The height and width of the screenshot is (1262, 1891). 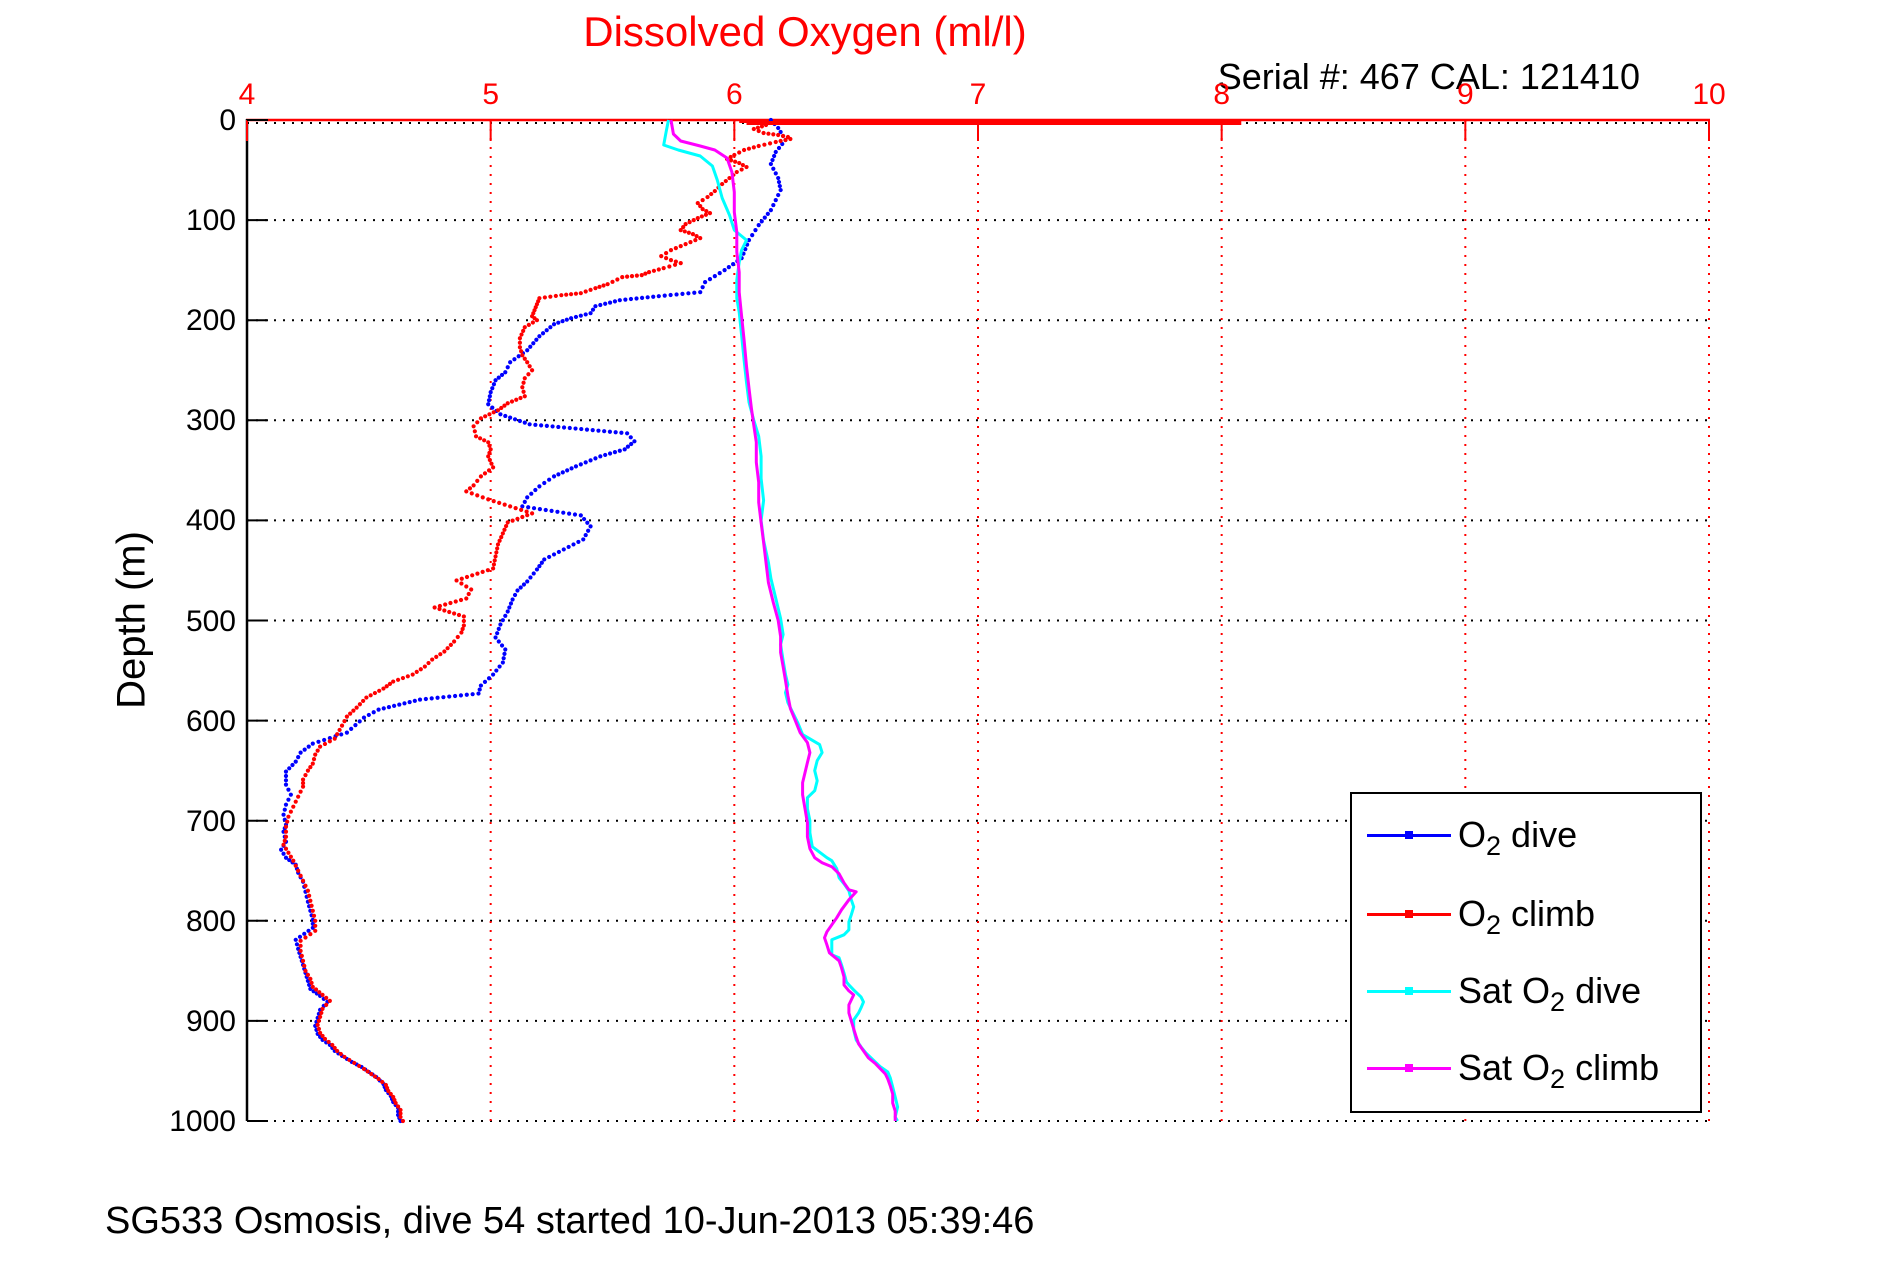 I want to click on x-tick-label: 10, so click(x=1709, y=94).